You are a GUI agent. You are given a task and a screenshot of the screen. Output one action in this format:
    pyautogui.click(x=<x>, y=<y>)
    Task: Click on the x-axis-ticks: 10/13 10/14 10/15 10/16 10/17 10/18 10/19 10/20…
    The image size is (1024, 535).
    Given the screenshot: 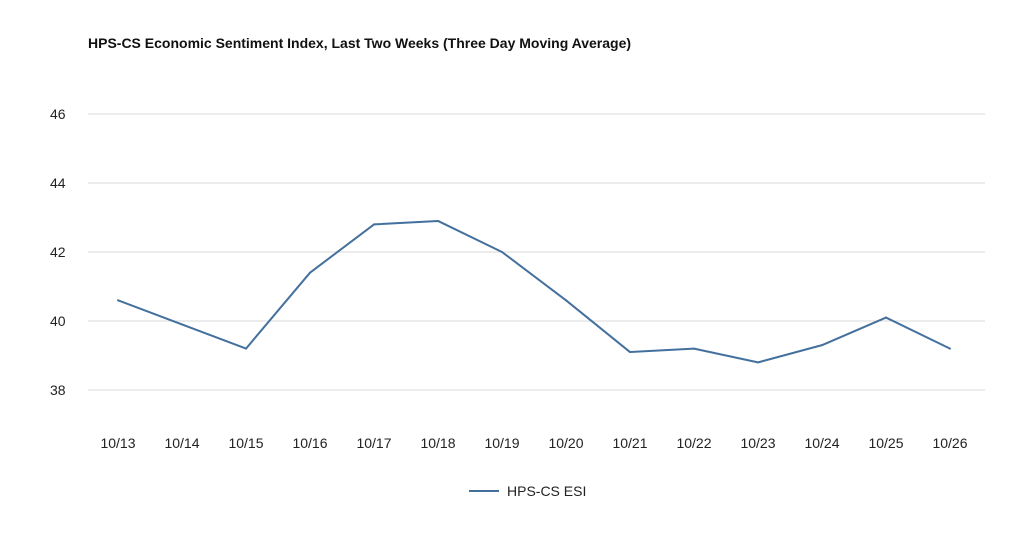 What is the action you would take?
    pyautogui.click(x=533, y=443)
    